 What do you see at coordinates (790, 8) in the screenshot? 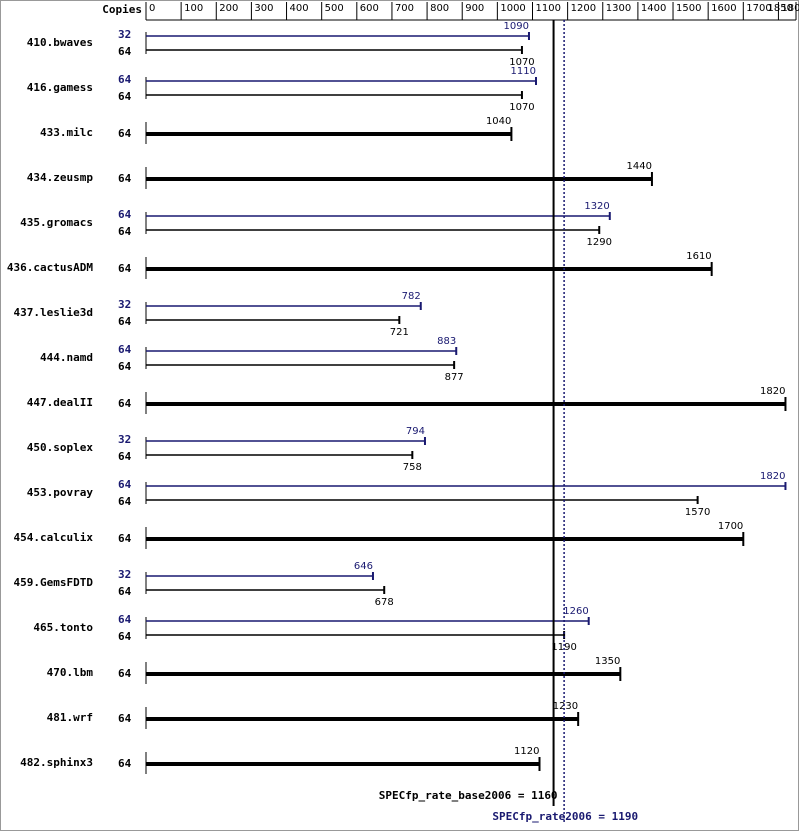
I see `x-tick-label: 1800` at bounding box center [790, 8].